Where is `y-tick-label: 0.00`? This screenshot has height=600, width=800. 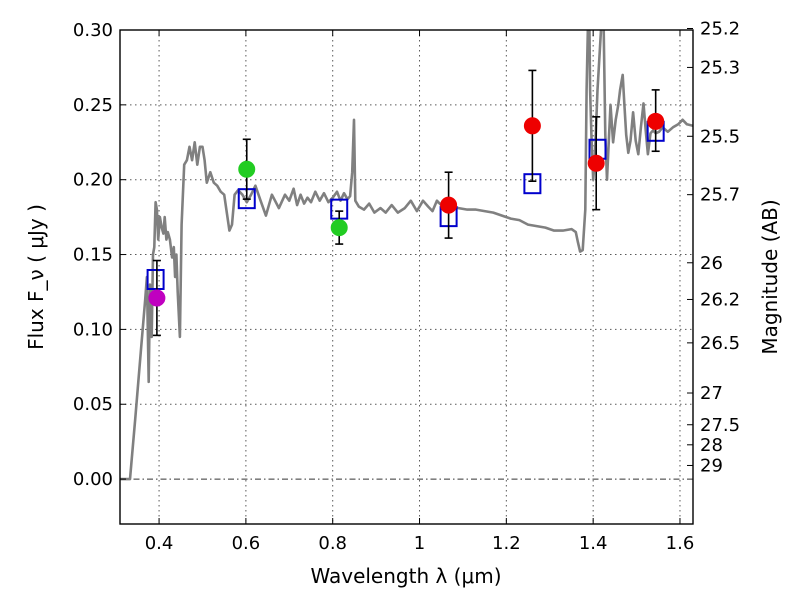 y-tick-label: 0.00 is located at coordinates (93, 479).